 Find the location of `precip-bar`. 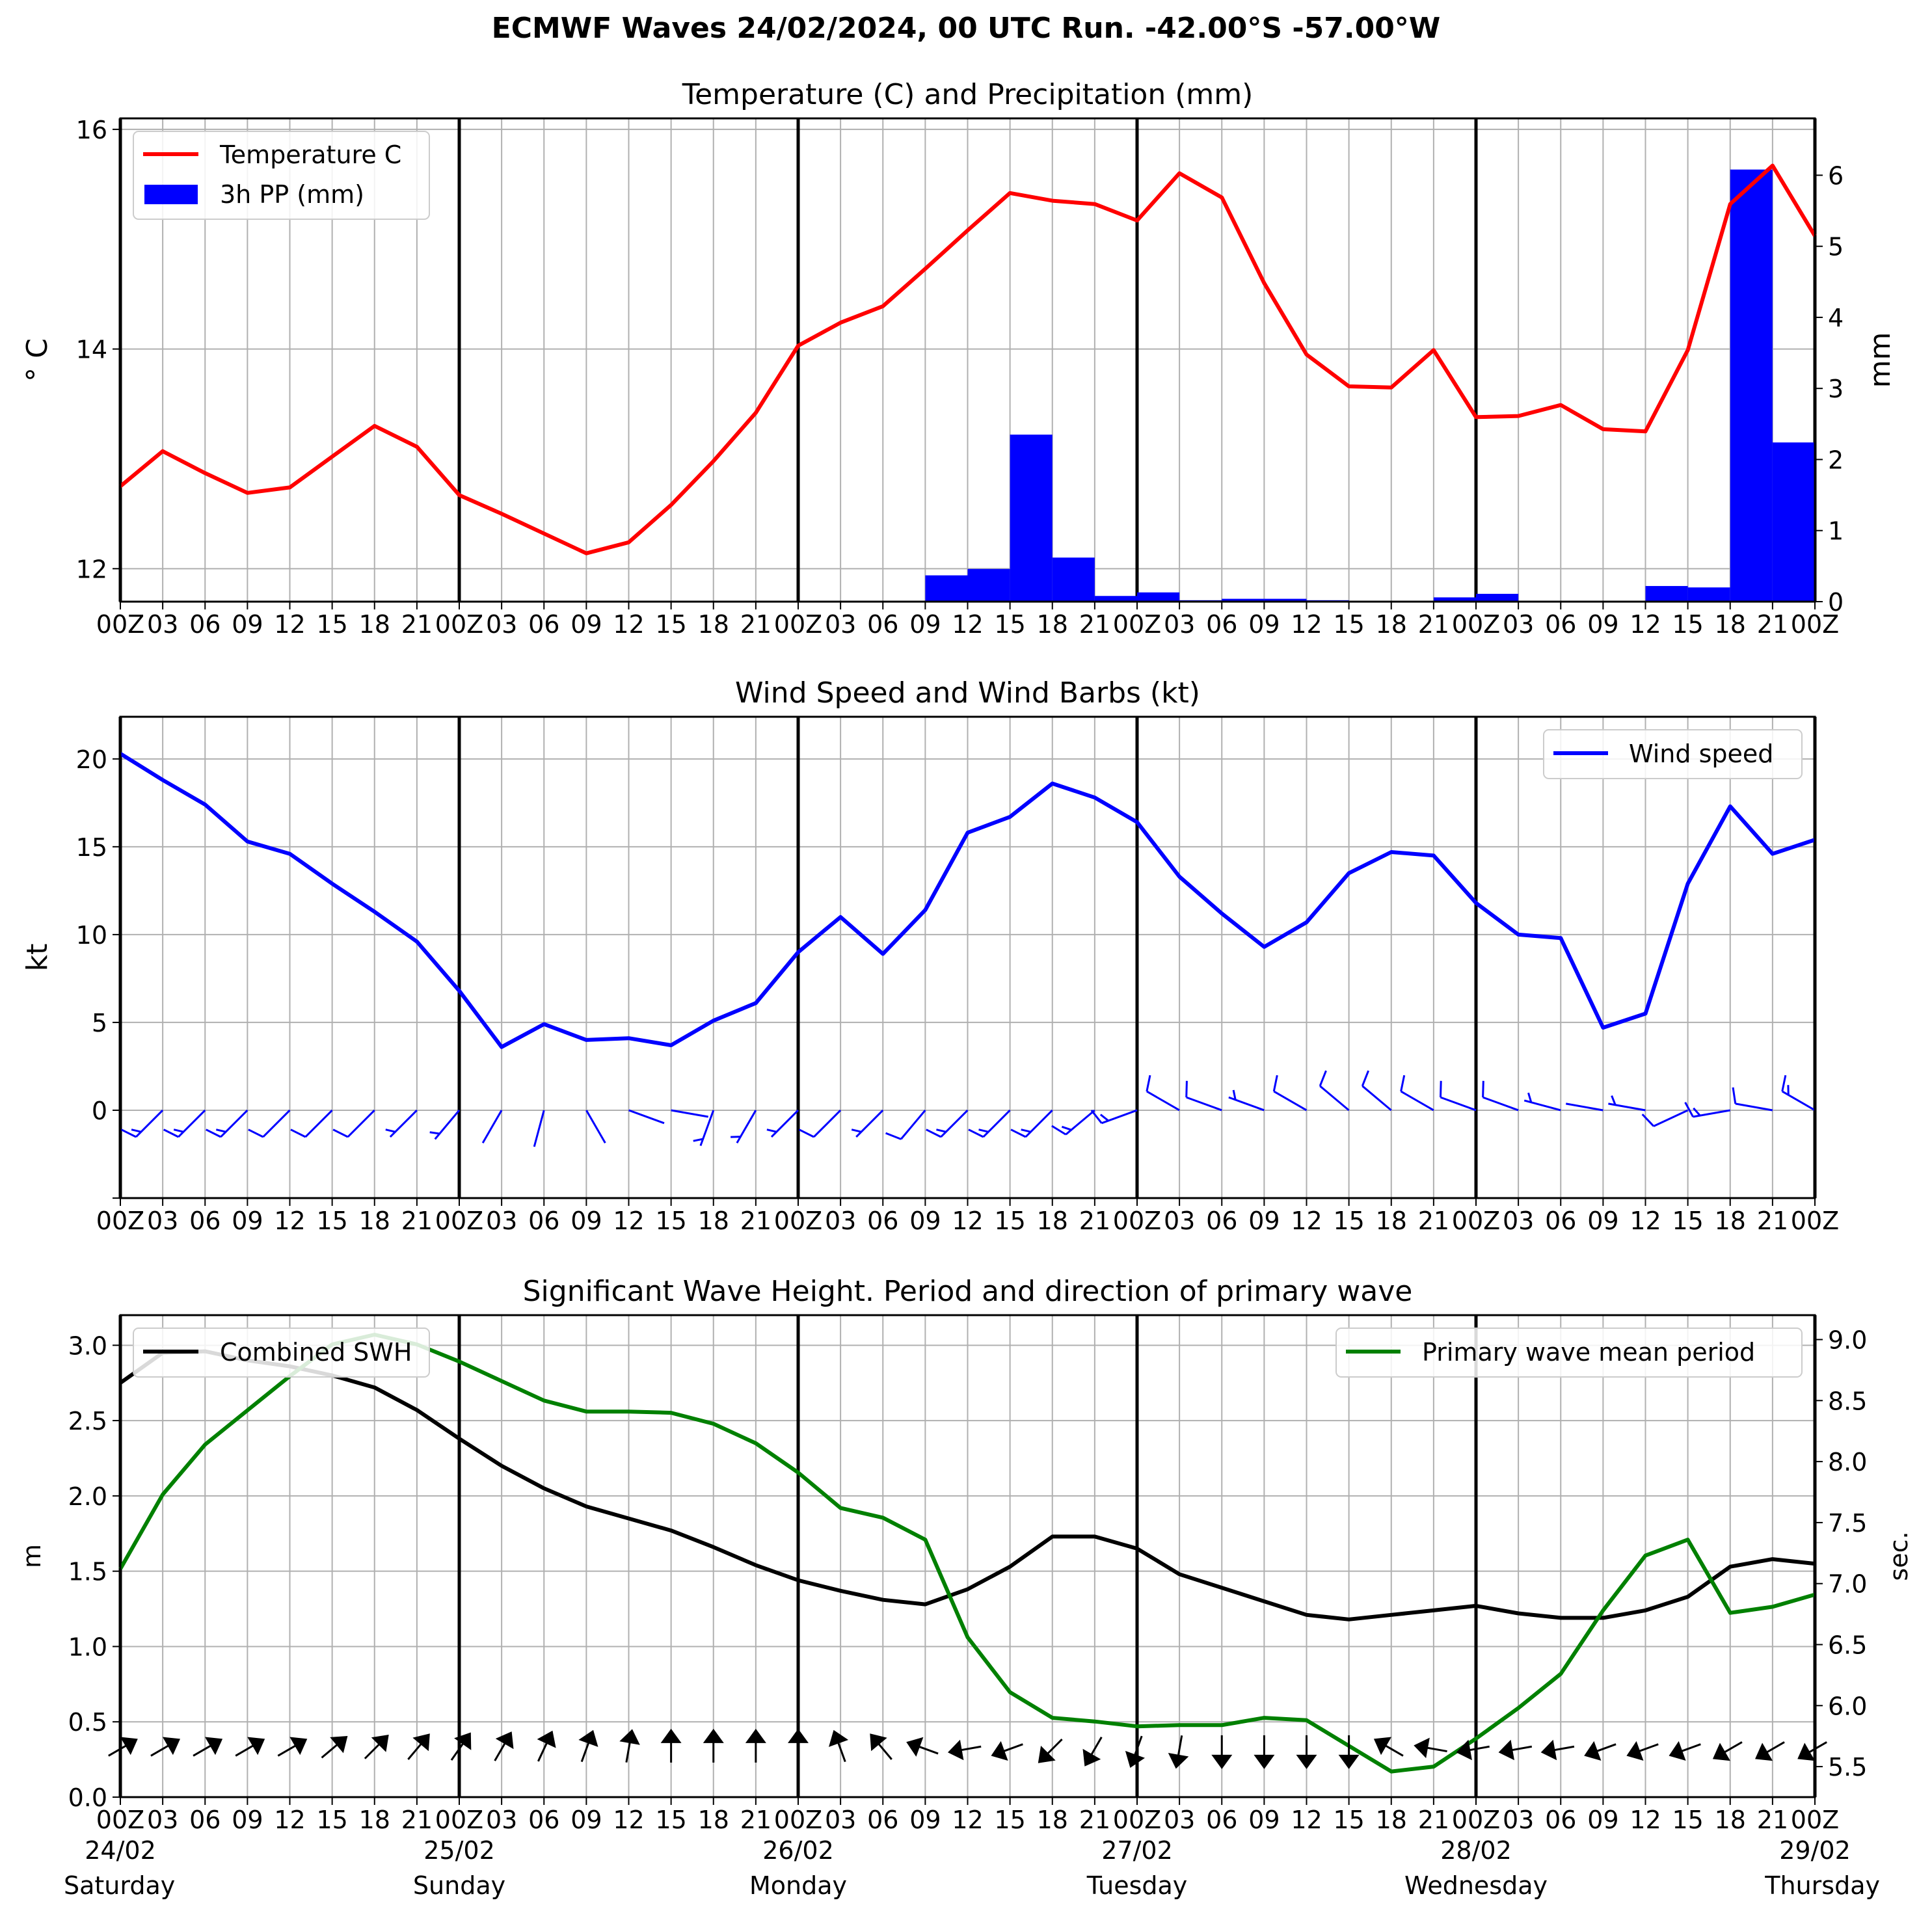

precip-bar is located at coordinates (1454, 599).